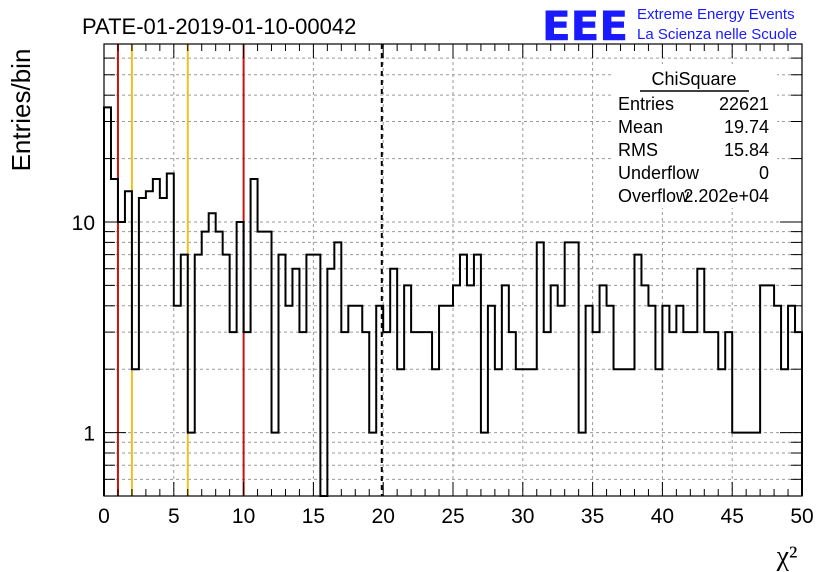  Describe the element at coordinates (89, 434) in the screenshot. I see `y-tick-label: 1` at that location.